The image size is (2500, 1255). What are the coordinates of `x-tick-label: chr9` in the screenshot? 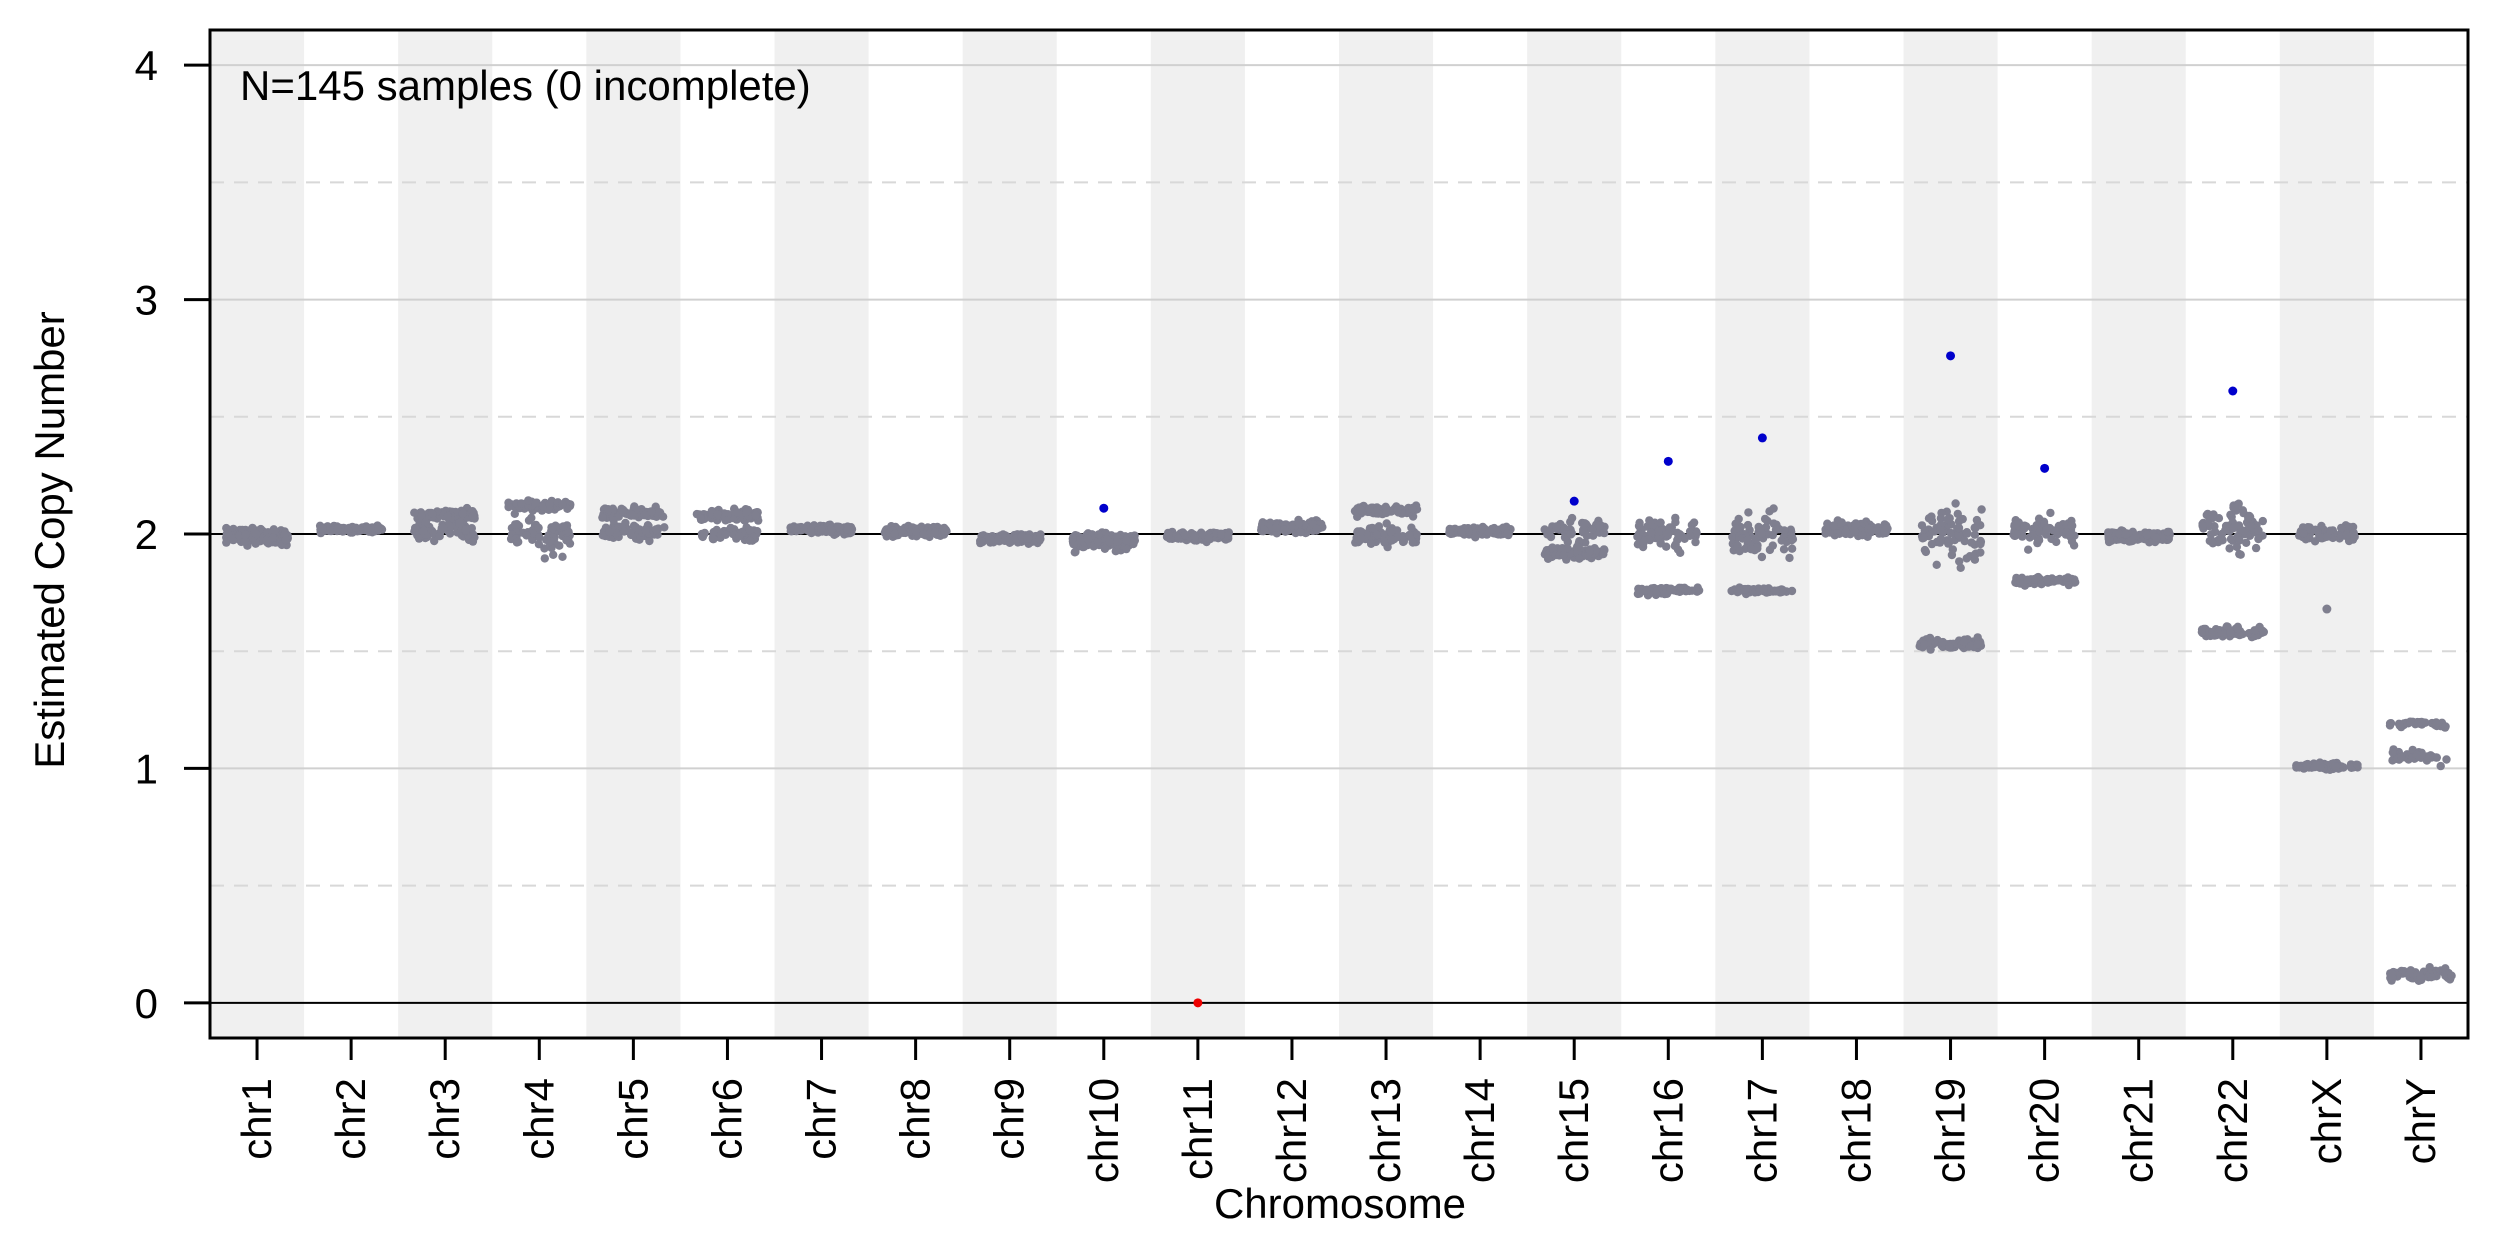 It's located at (1009, 1119).